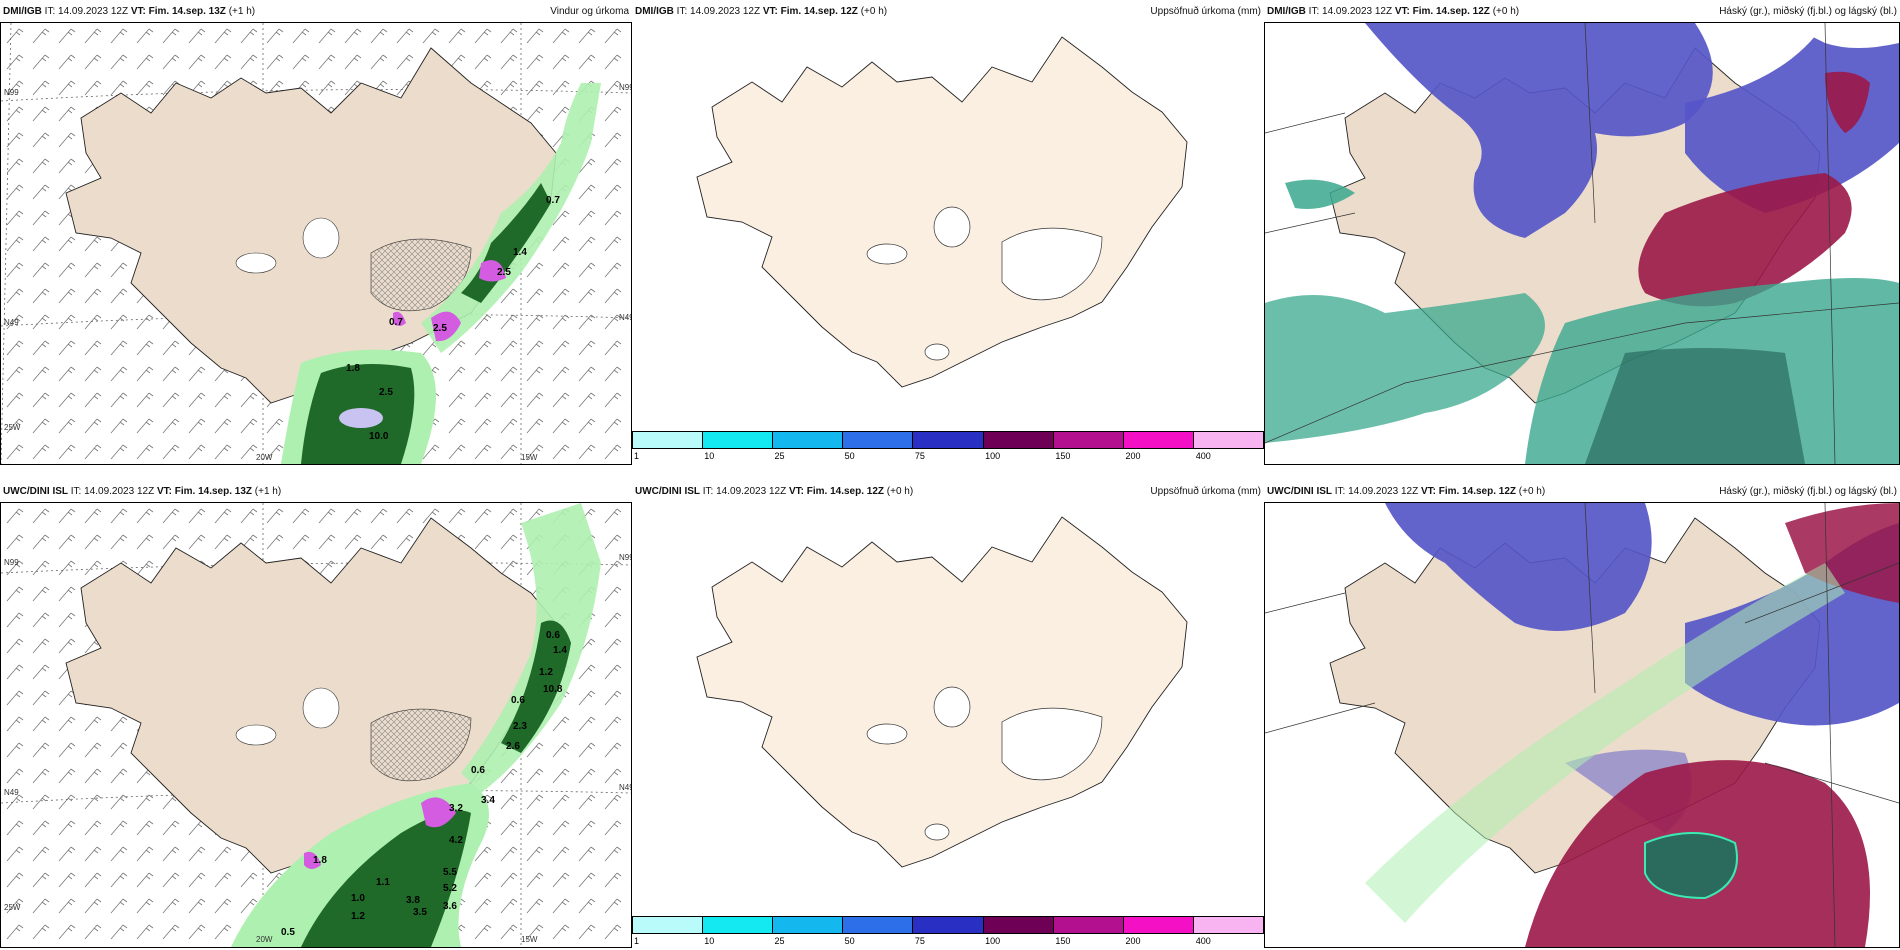 This screenshot has height=950, width=1900. What do you see at coordinates (358, 898) in the screenshot?
I see `precip-label: 1.0` at bounding box center [358, 898].